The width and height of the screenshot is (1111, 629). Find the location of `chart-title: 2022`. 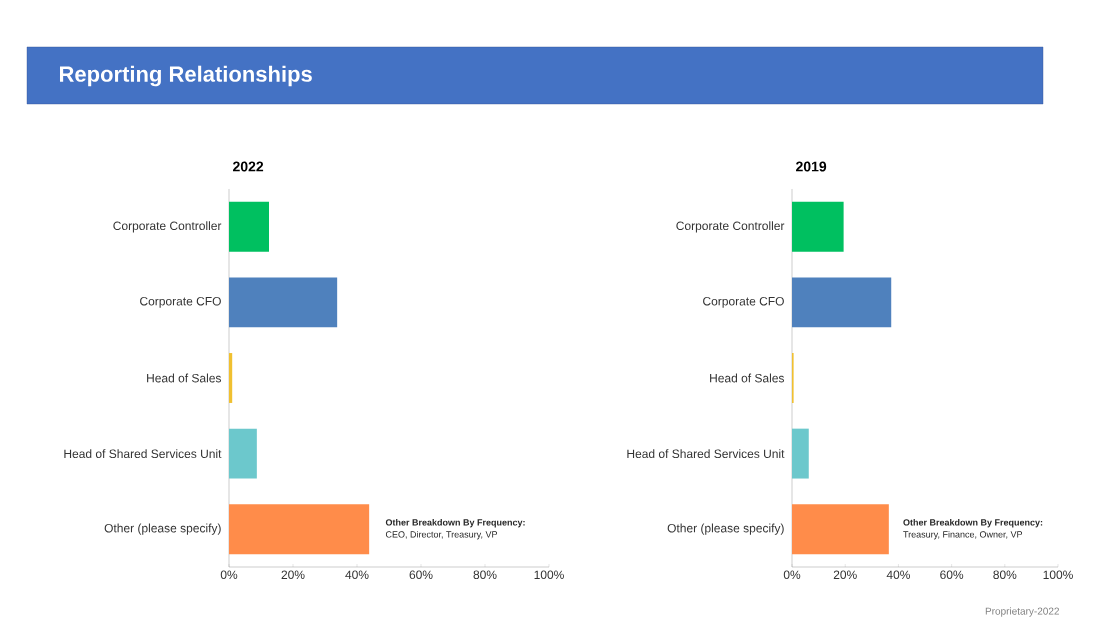

chart-title: 2022 is located at coordinates (248, 166).